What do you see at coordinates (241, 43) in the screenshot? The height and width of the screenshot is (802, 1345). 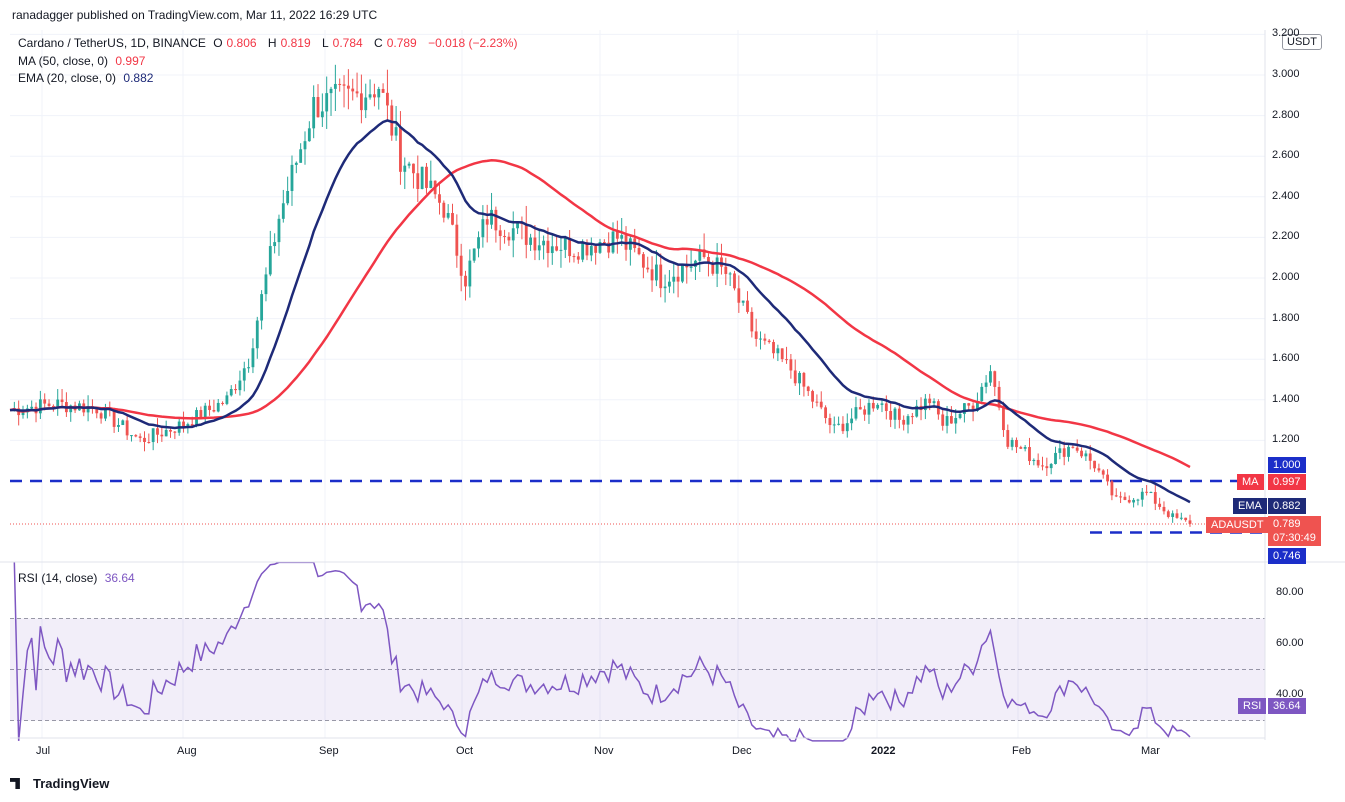 I see `o-value: 0.806` at bounding box center [241, 43].